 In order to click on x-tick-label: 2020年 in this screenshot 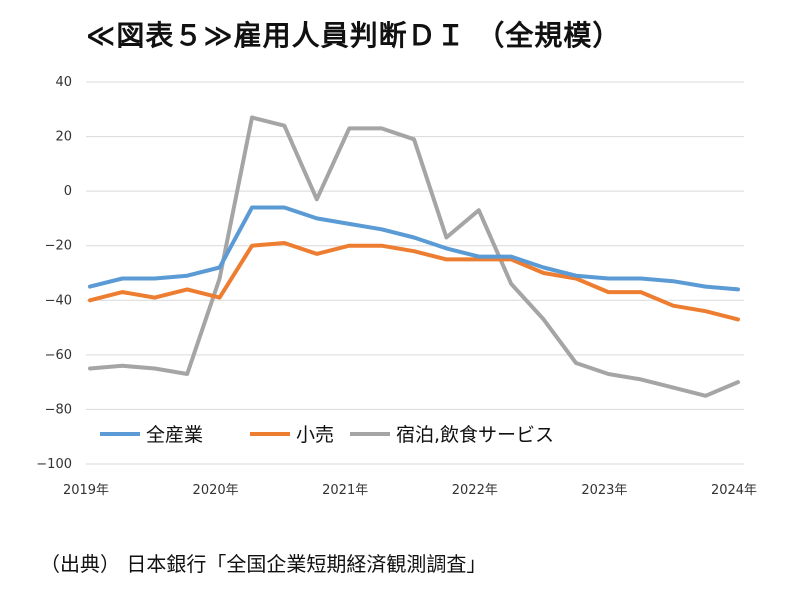, I will do `click(216, 490)`.